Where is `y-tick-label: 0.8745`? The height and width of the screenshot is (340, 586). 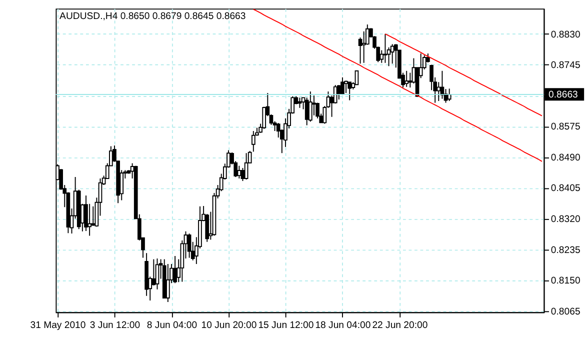
y-tick-label: 0.8745 is located at coordinates (565, 66).